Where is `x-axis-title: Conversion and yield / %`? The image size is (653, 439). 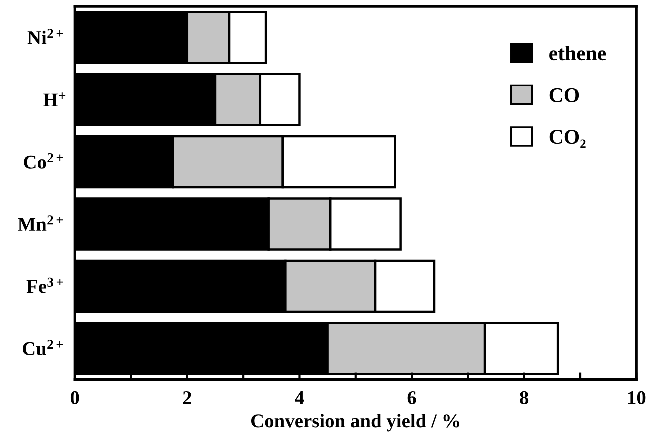 x-axis-title: Conversion and yield / % is located at coordinates (355, 423).